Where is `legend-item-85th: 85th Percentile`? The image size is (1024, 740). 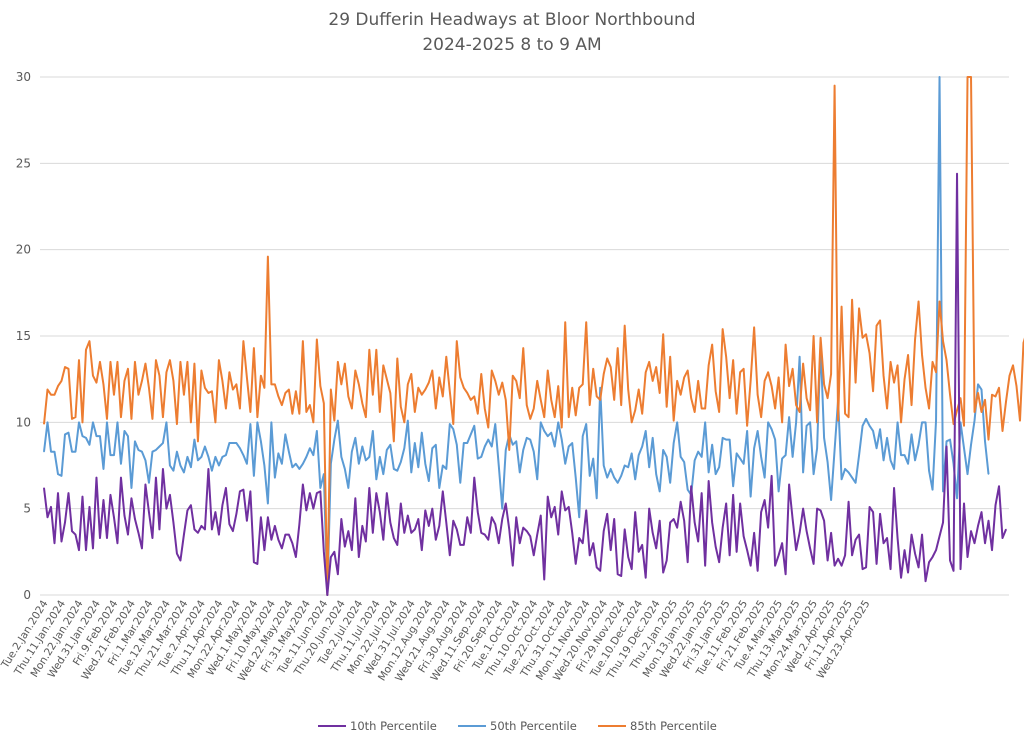 legend-item-85th: 85th Percentile is located at coordinates (657, 726).